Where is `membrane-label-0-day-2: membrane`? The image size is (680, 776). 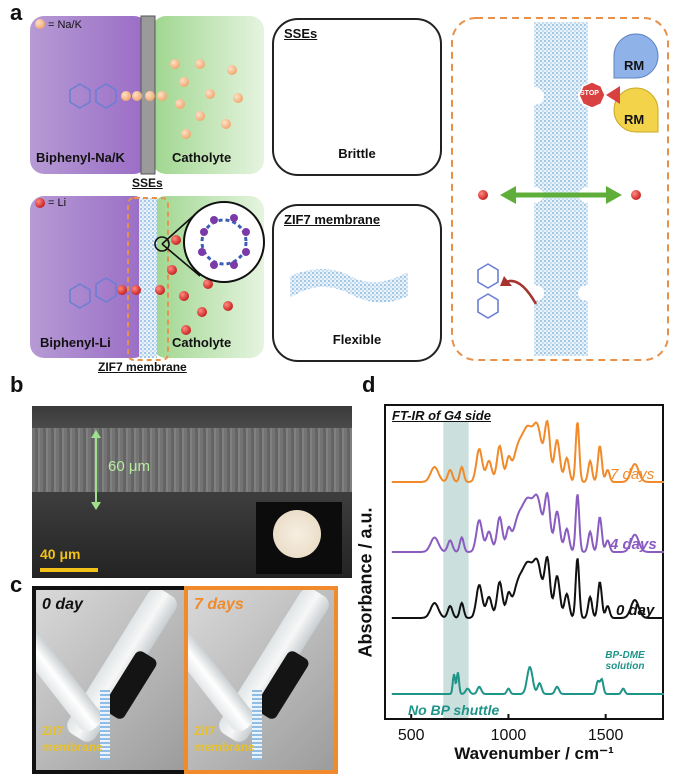
membrane-label-0-day-2: membrane is located at coordinates (72, 747).